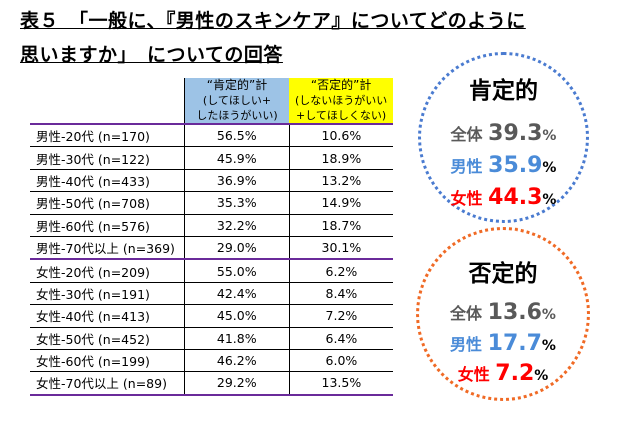 The width and height of the screenshot is (639, 432). I want to click on positive-female-value: 44.3, so click(515, 197).